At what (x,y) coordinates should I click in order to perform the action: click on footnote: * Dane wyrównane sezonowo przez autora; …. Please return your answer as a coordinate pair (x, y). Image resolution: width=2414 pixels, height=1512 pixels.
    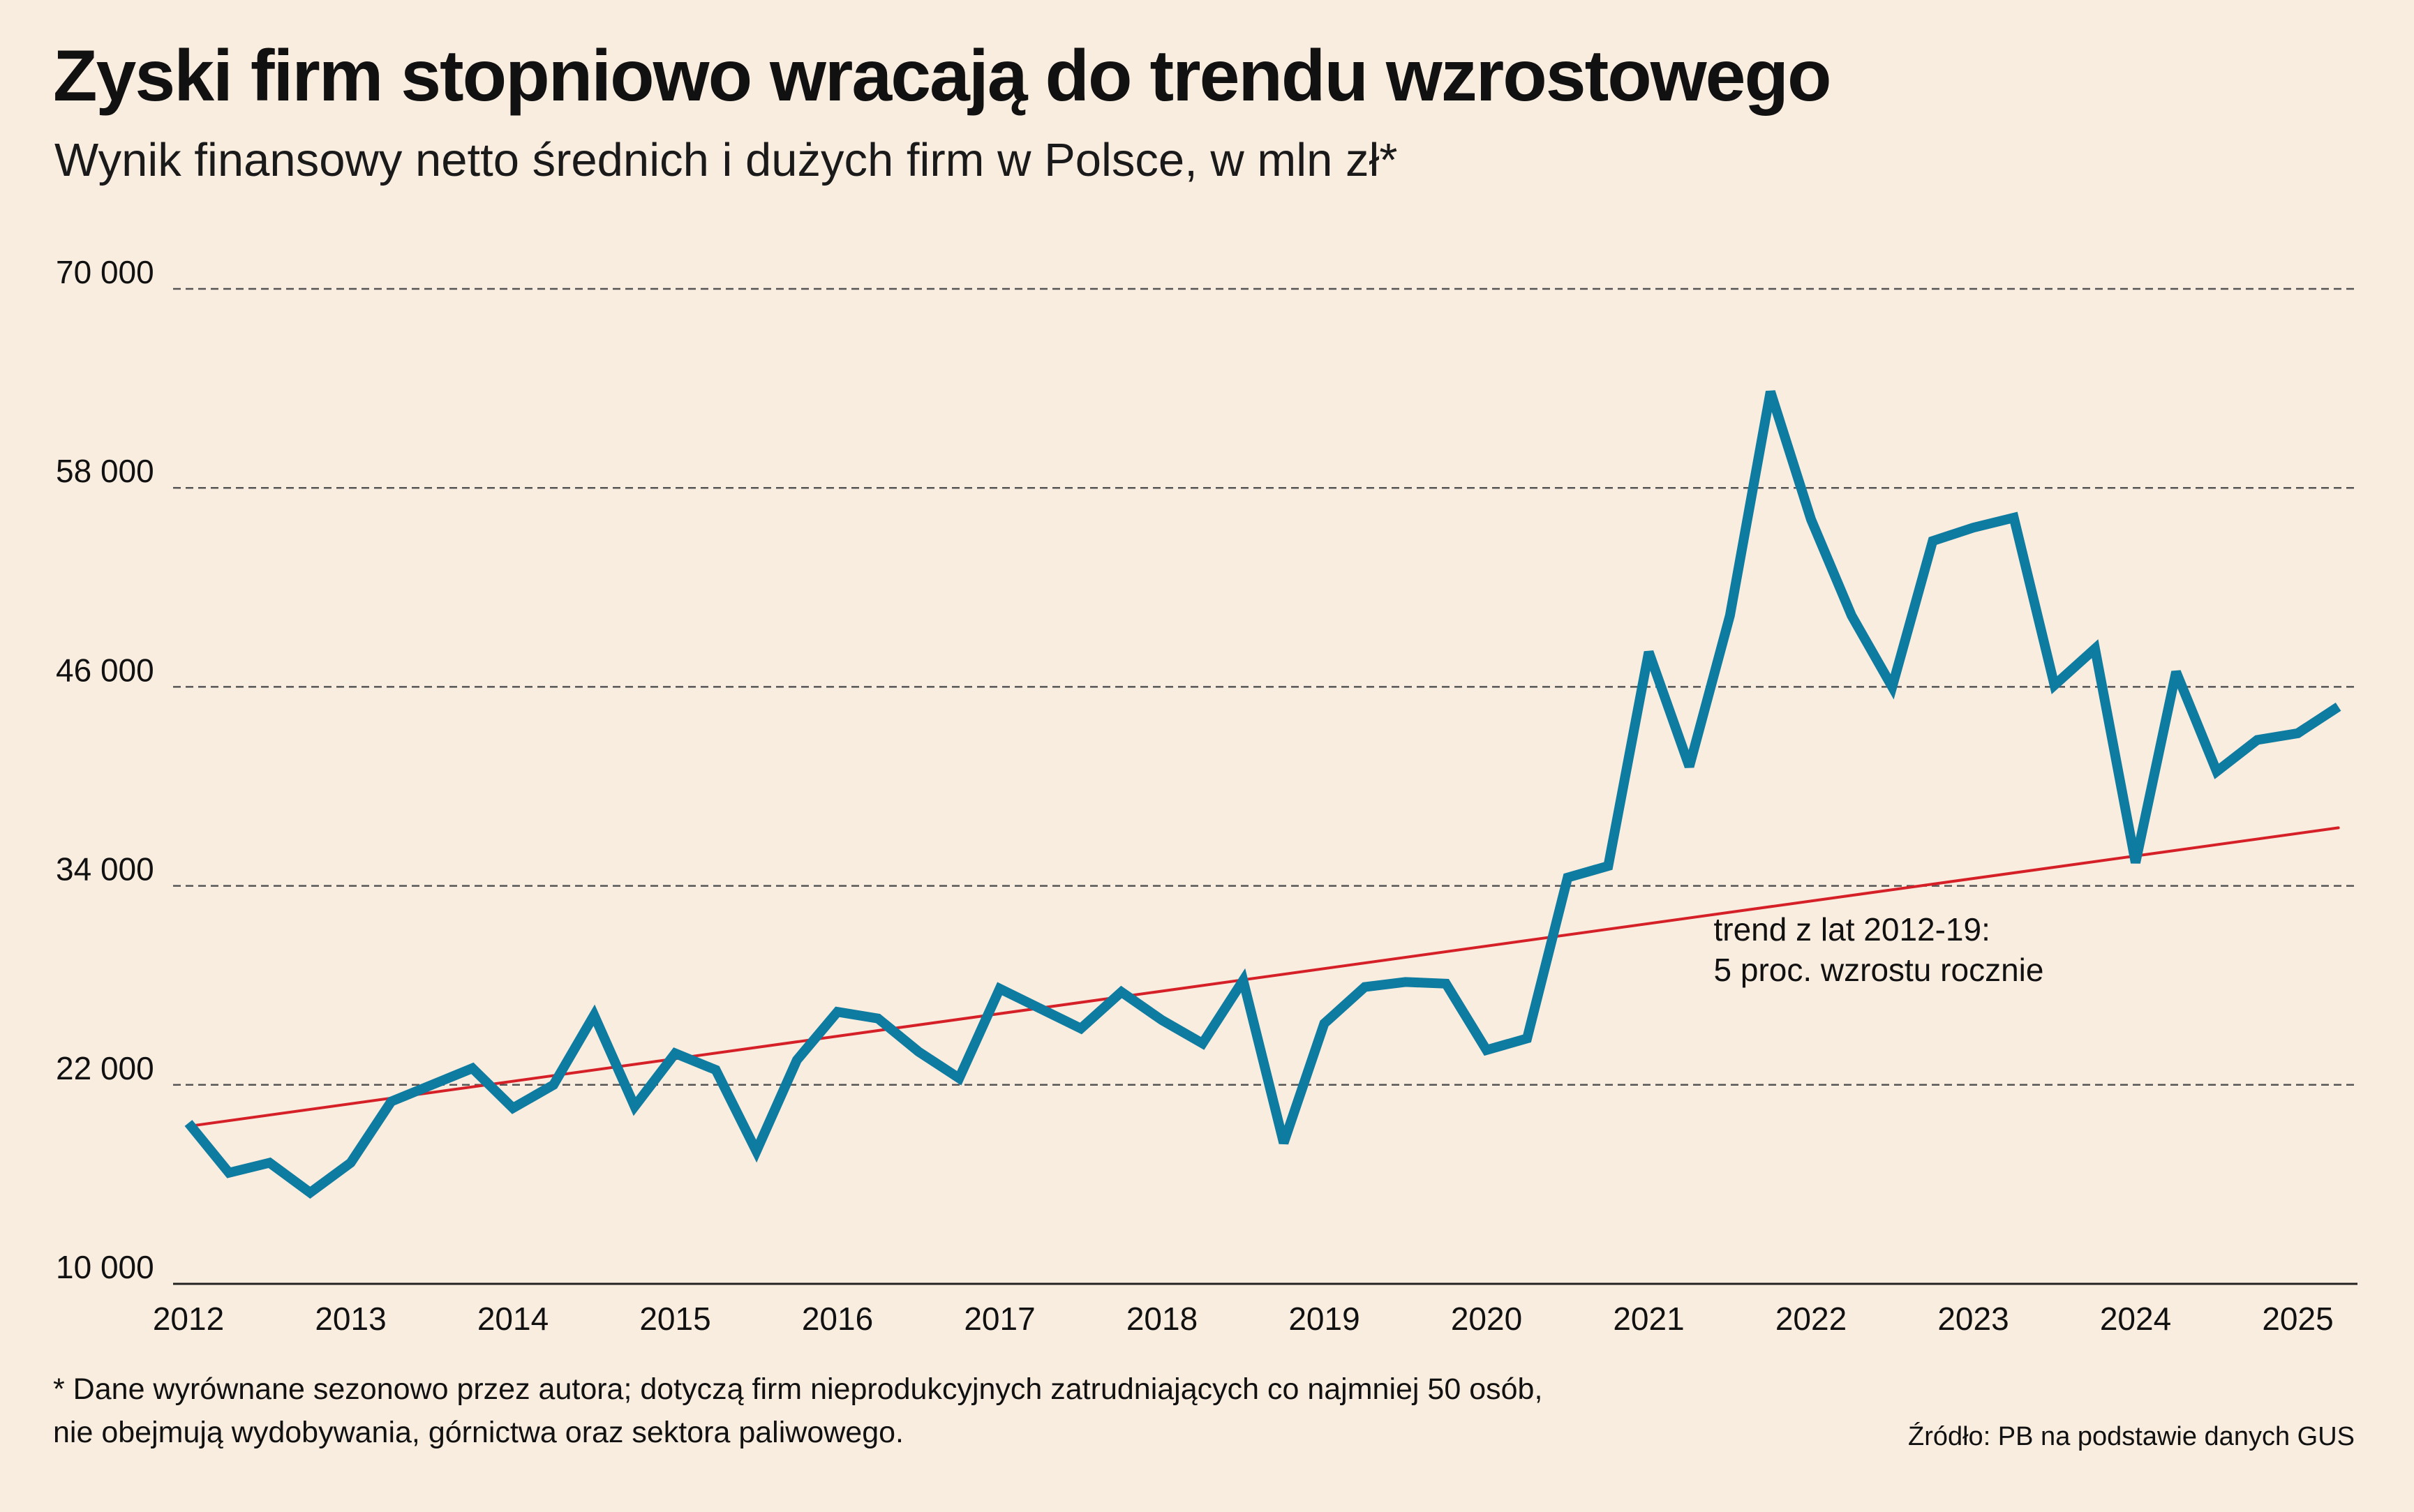
    Looking at the image, I should click on (797, 1411).